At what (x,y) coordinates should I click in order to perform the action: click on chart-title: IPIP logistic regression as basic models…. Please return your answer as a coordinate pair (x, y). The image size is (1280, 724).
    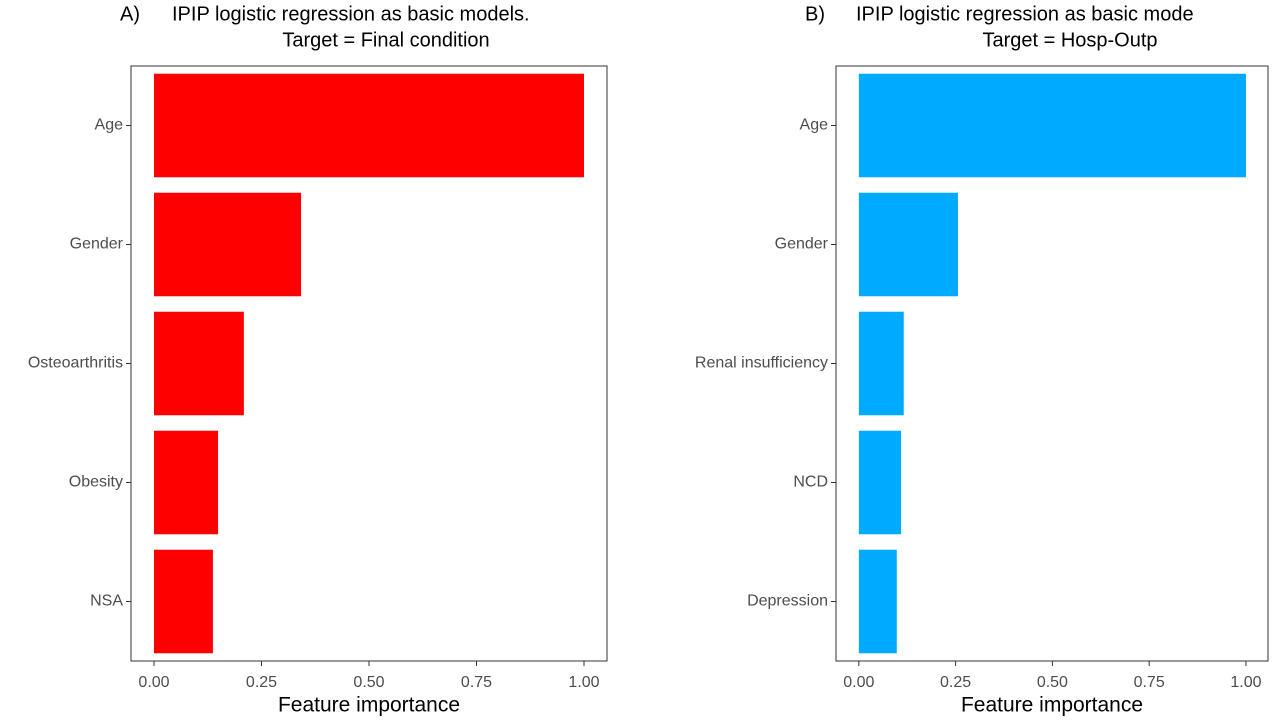
    Looking at the image, I should click on (351, 14).